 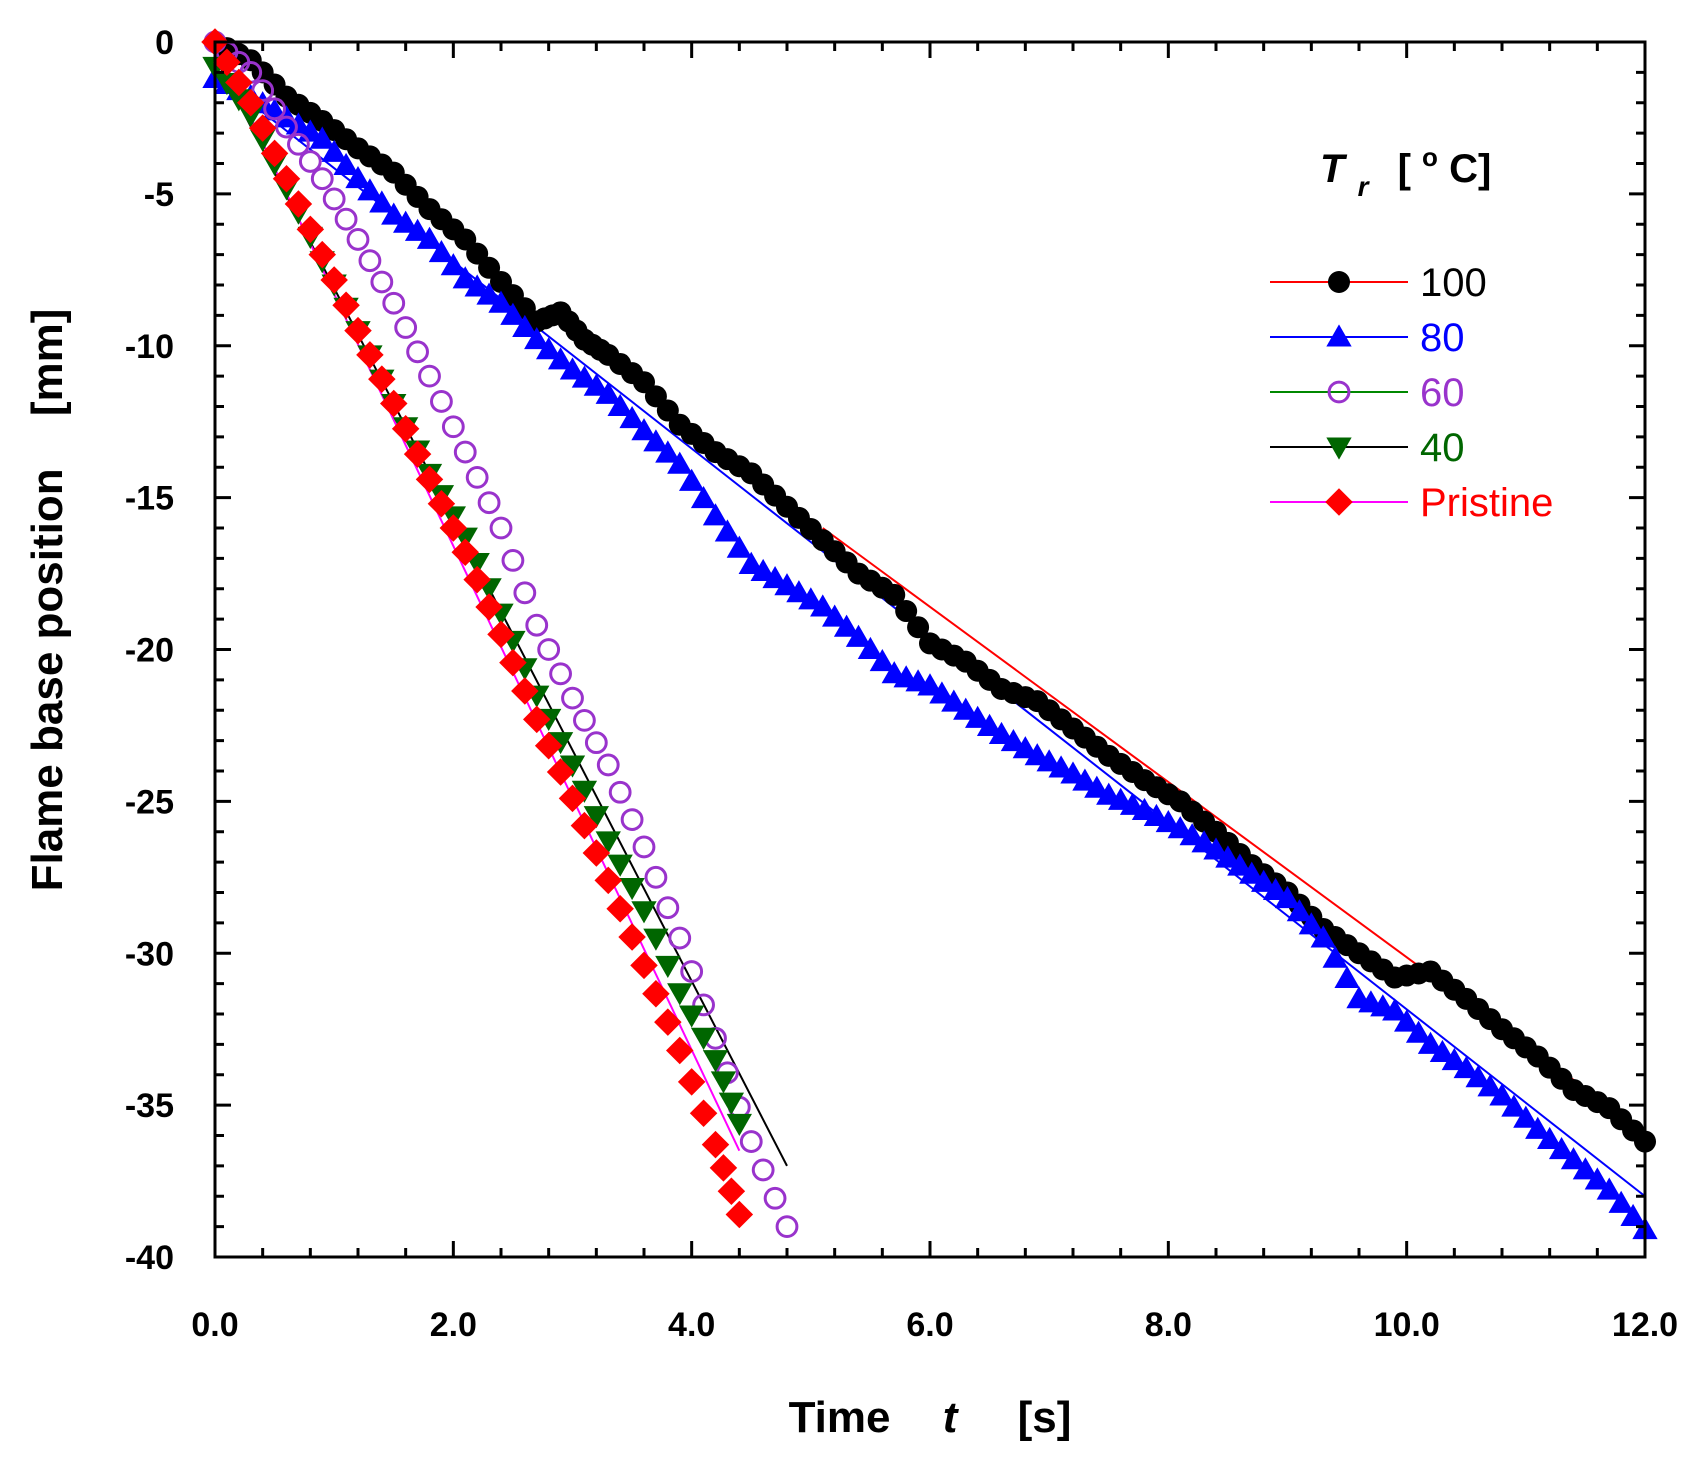 I want to click on legend-entry-60: 60, so click(x=1367, y=393).